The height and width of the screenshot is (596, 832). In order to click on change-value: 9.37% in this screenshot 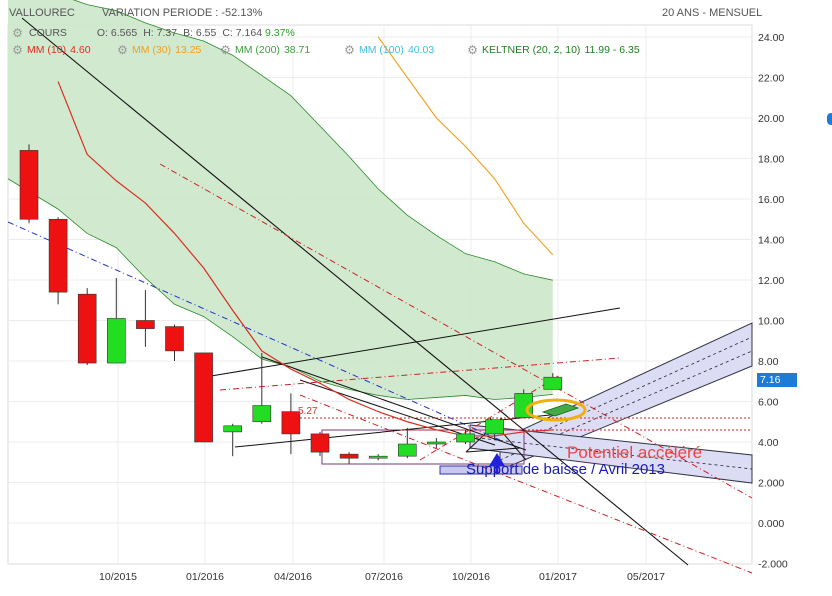, I will do `click(280, 33)`.